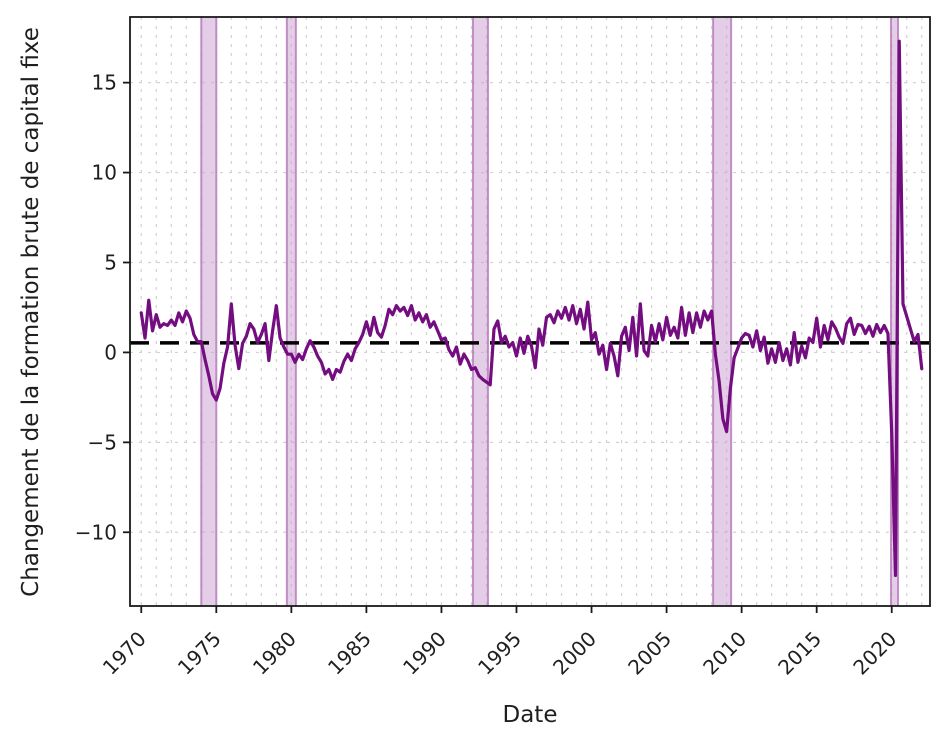 This screenshot has width=938, height=745. What do you see at coordinates (530, 715) in the screenshot?
I see `x-axis-label: Date` at bounding box center [530, 715].